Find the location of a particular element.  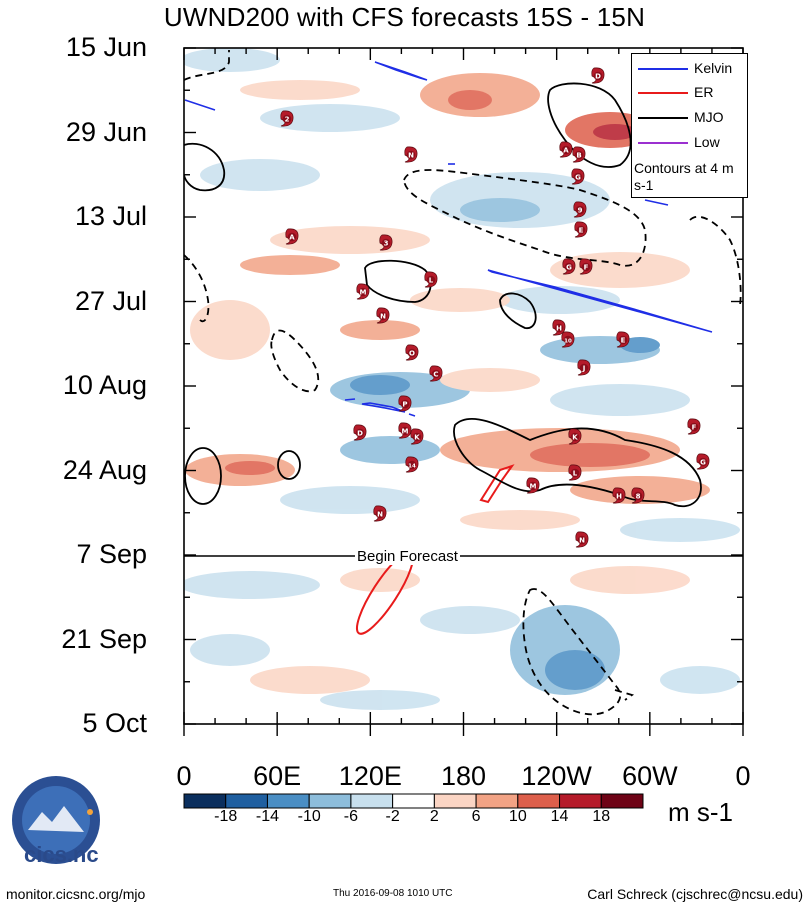

y-tick-label: 13 Jul is located at coordinates (110, 216).